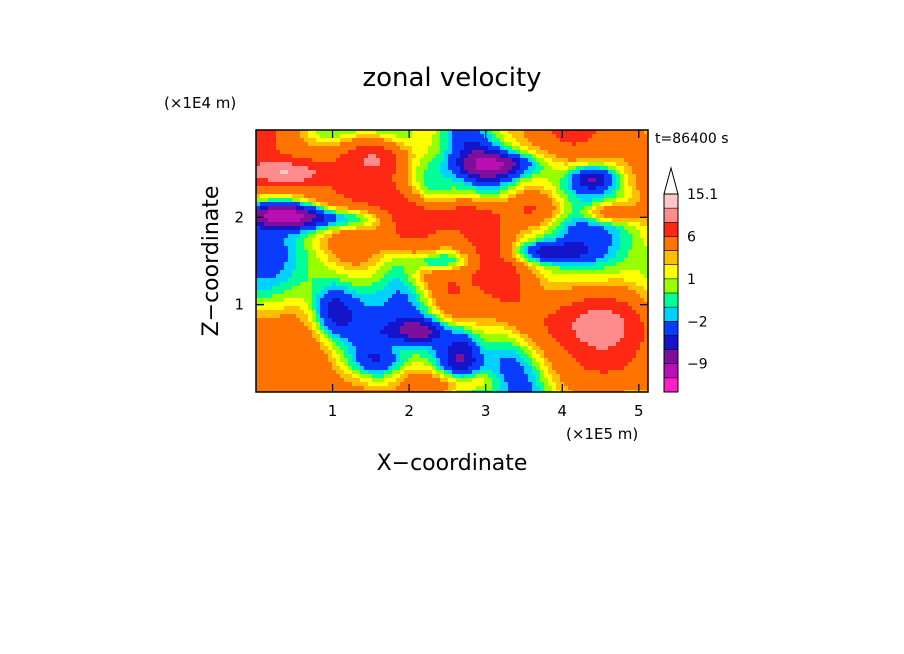 Image resolution: width=904 pixels, height=654 pixels. Describe the element at coordinates (671, 357) in the screenshot. I see `colorbar-band` at that location.